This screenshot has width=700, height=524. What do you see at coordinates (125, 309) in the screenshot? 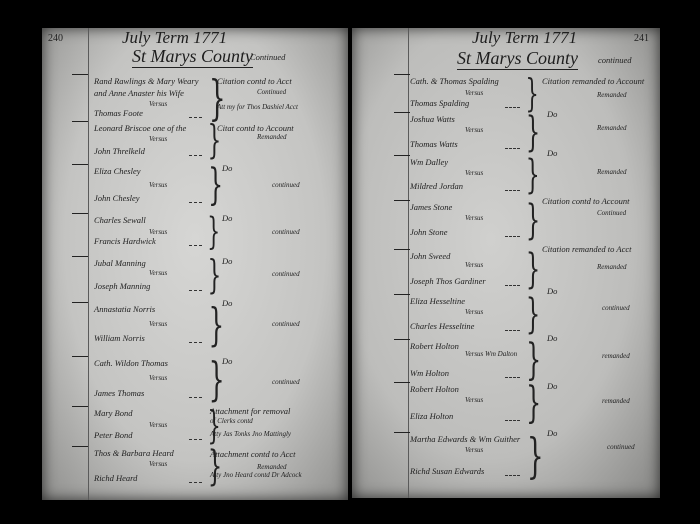
I see `plaintiff-name: Annastatia Norris` at bounding box center [125, 309].